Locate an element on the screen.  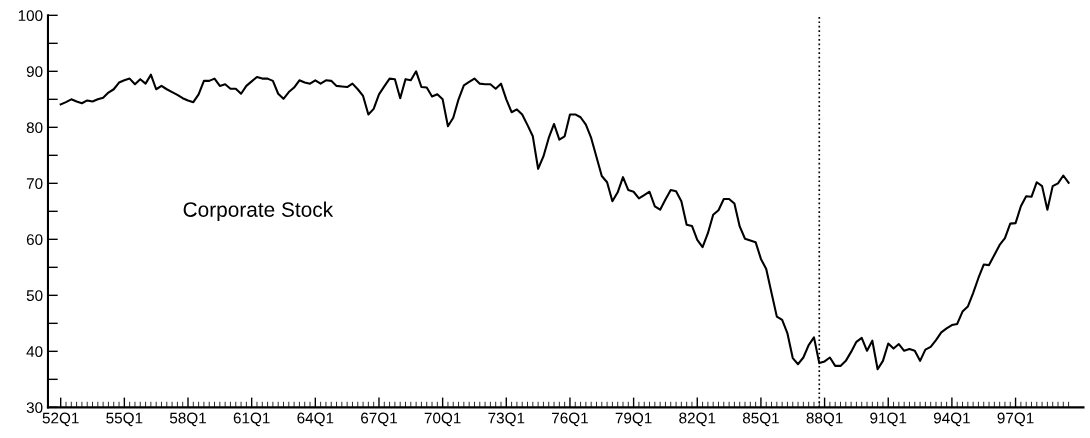
x-tick-label: 70Q1 is located at coordinates (442, 419).